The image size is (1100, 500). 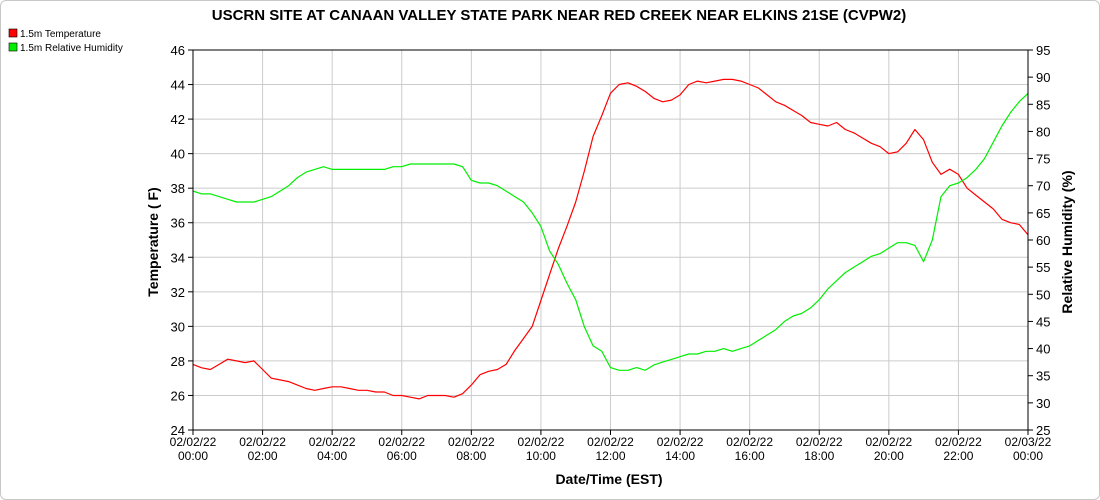 What do you see at coordinates (178, 188) in the screenshot?
I see `left-tick-label: 38` at bounding box center [178, 188].